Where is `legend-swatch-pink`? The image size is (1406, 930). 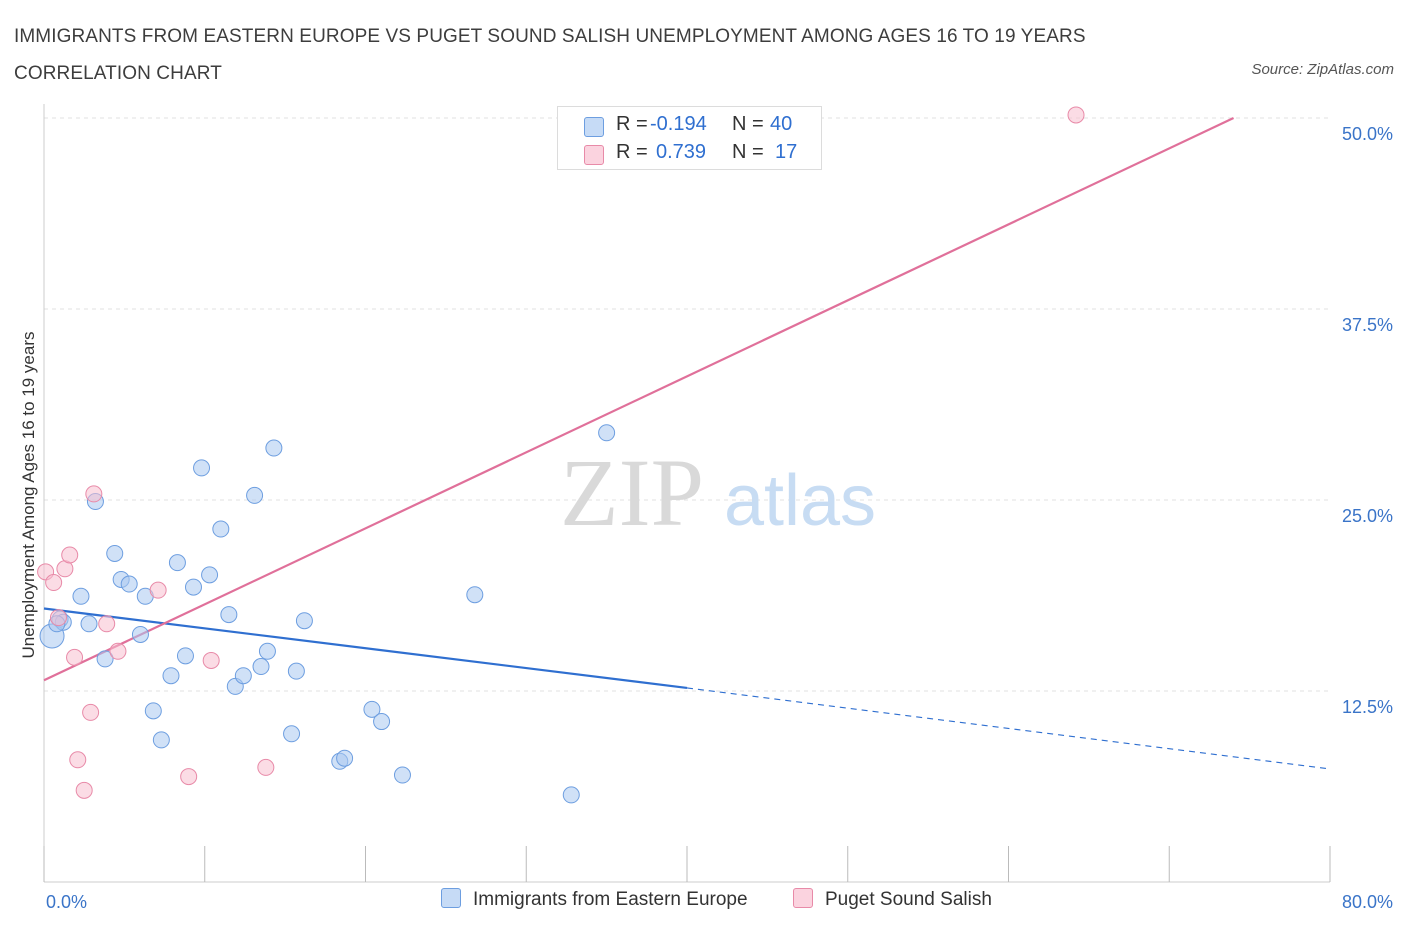
legend-swatch-pink is located at coordinates (594, 155).